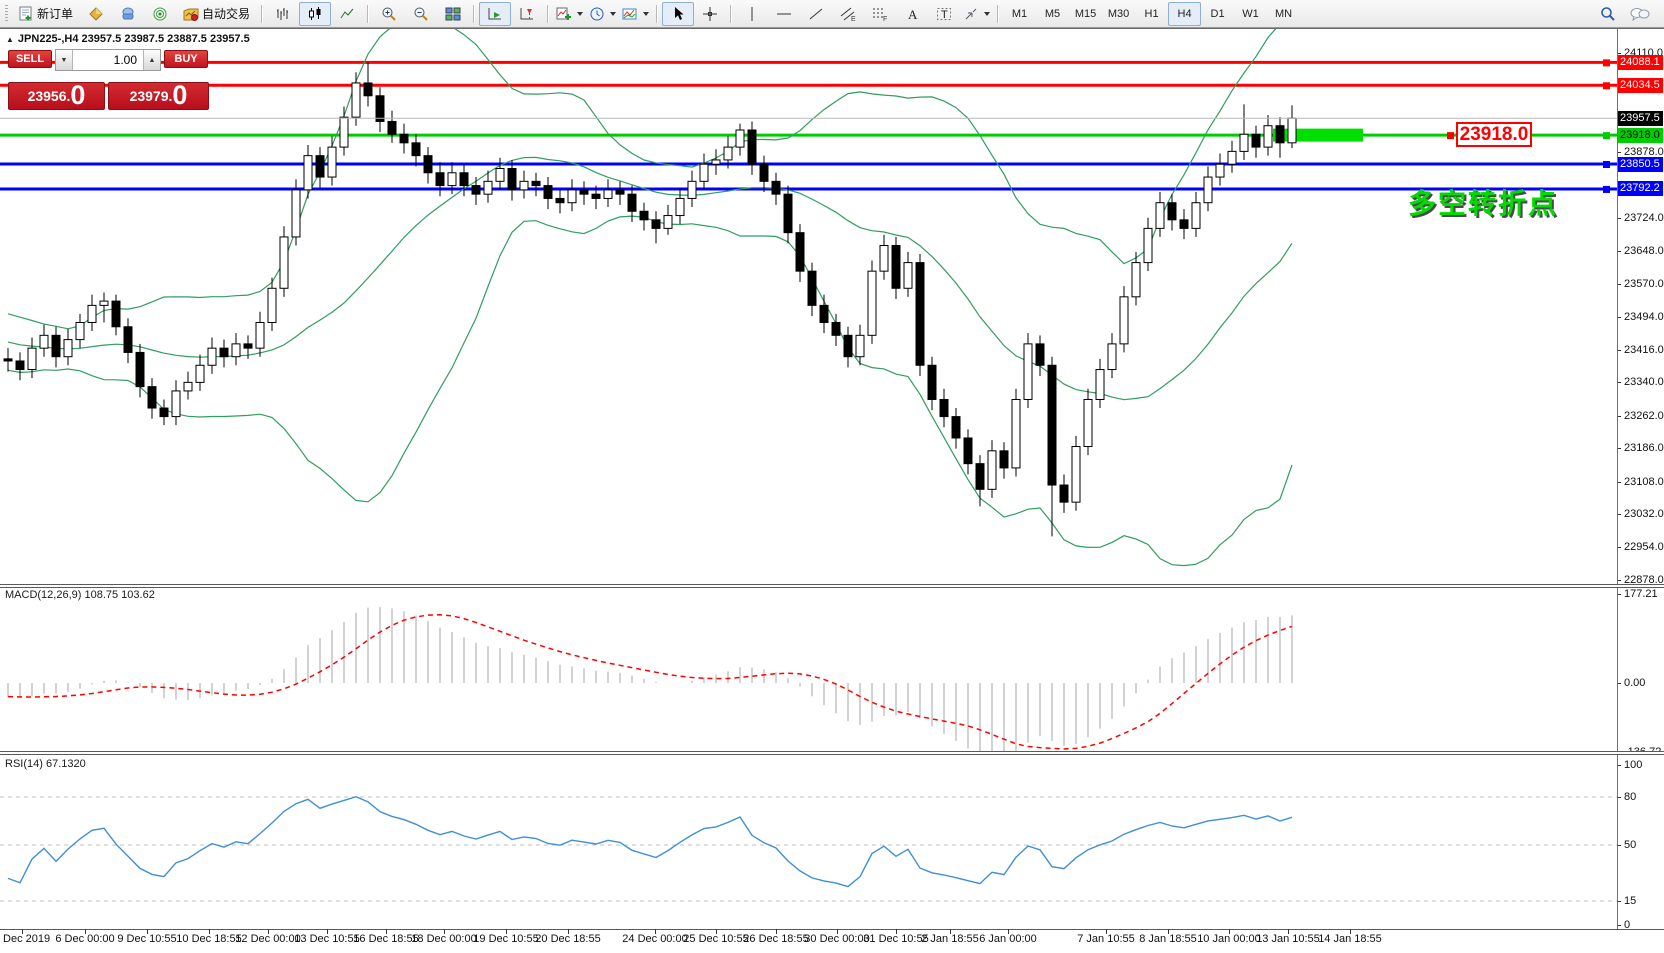 The height and width of the screenshot is (953, 1664). What do you see at coordinates (629, 13) in the screenshot?
I see `indicators-icon` at bounding box center [629, 13].